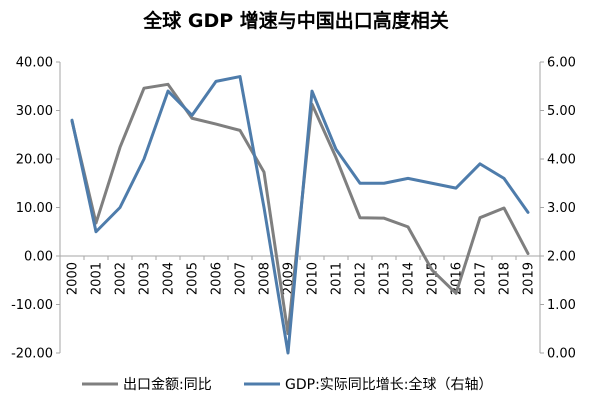  Describe the element at coordinates (32, 354) in the screenshot. I see `left-tick-label: -20.00` at that location.